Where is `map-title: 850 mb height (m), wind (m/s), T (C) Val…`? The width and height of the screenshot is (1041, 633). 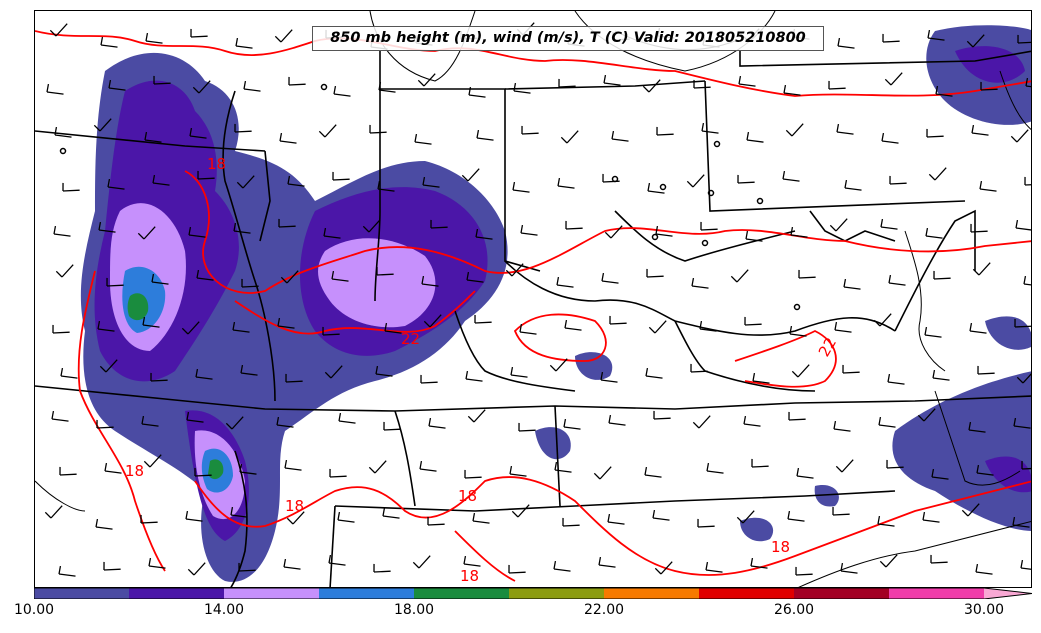
map-title: 850 mb height (m), wind (m/s), T (C) Val… is located at coordinates (568, 38).